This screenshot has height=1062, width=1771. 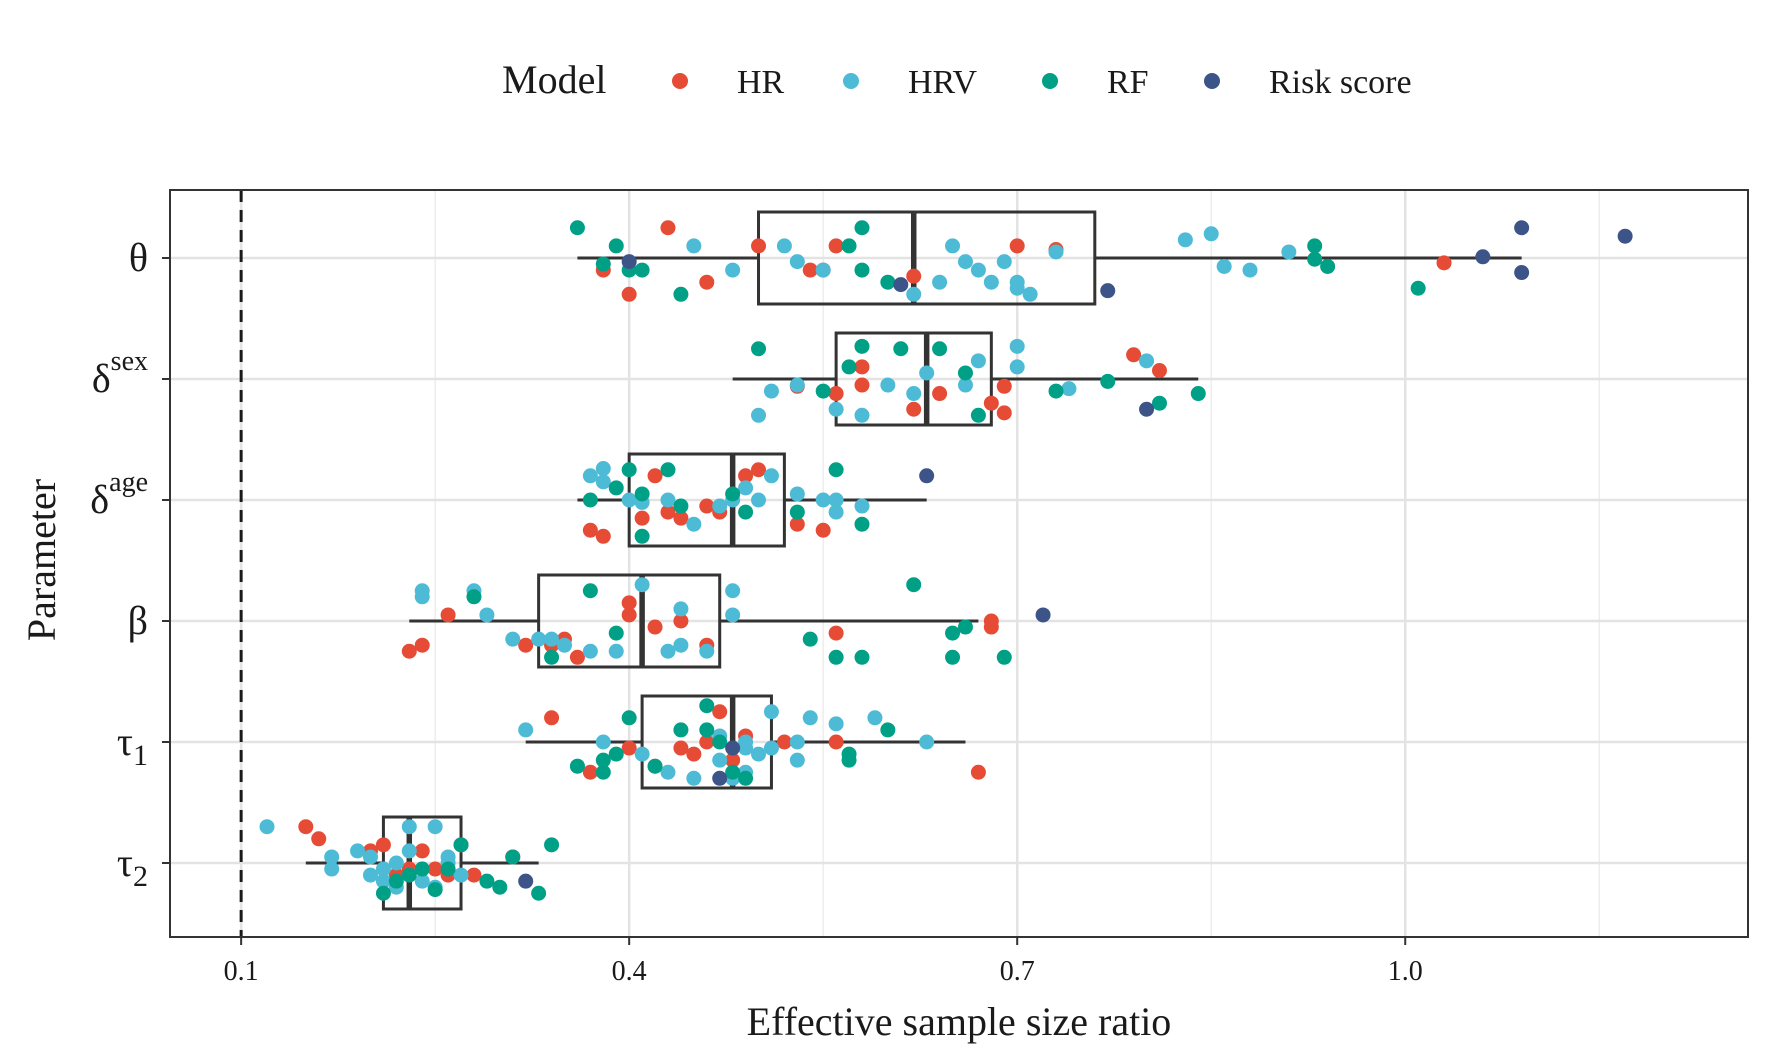 I want to click on legend-key-hrv, so click(x=851, y=81).